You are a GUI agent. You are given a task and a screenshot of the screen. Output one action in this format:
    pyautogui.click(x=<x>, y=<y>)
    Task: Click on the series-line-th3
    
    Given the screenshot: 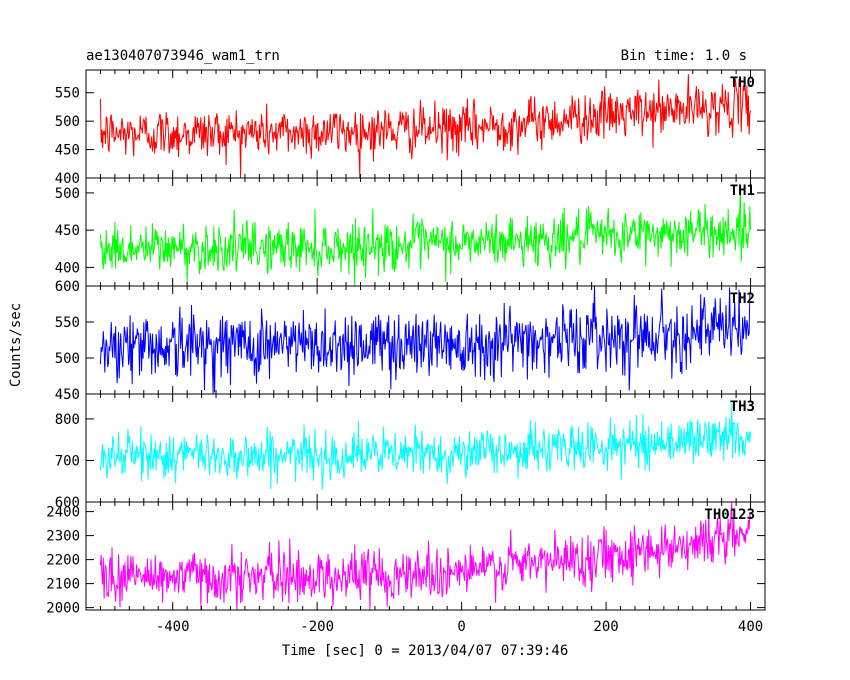 What is the action you would take?
    pyautogui.click(x=425, y=446)
    